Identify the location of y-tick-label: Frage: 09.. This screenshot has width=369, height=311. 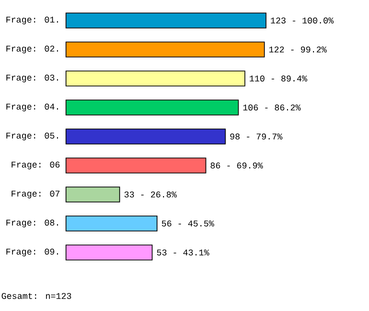
(32, 252).